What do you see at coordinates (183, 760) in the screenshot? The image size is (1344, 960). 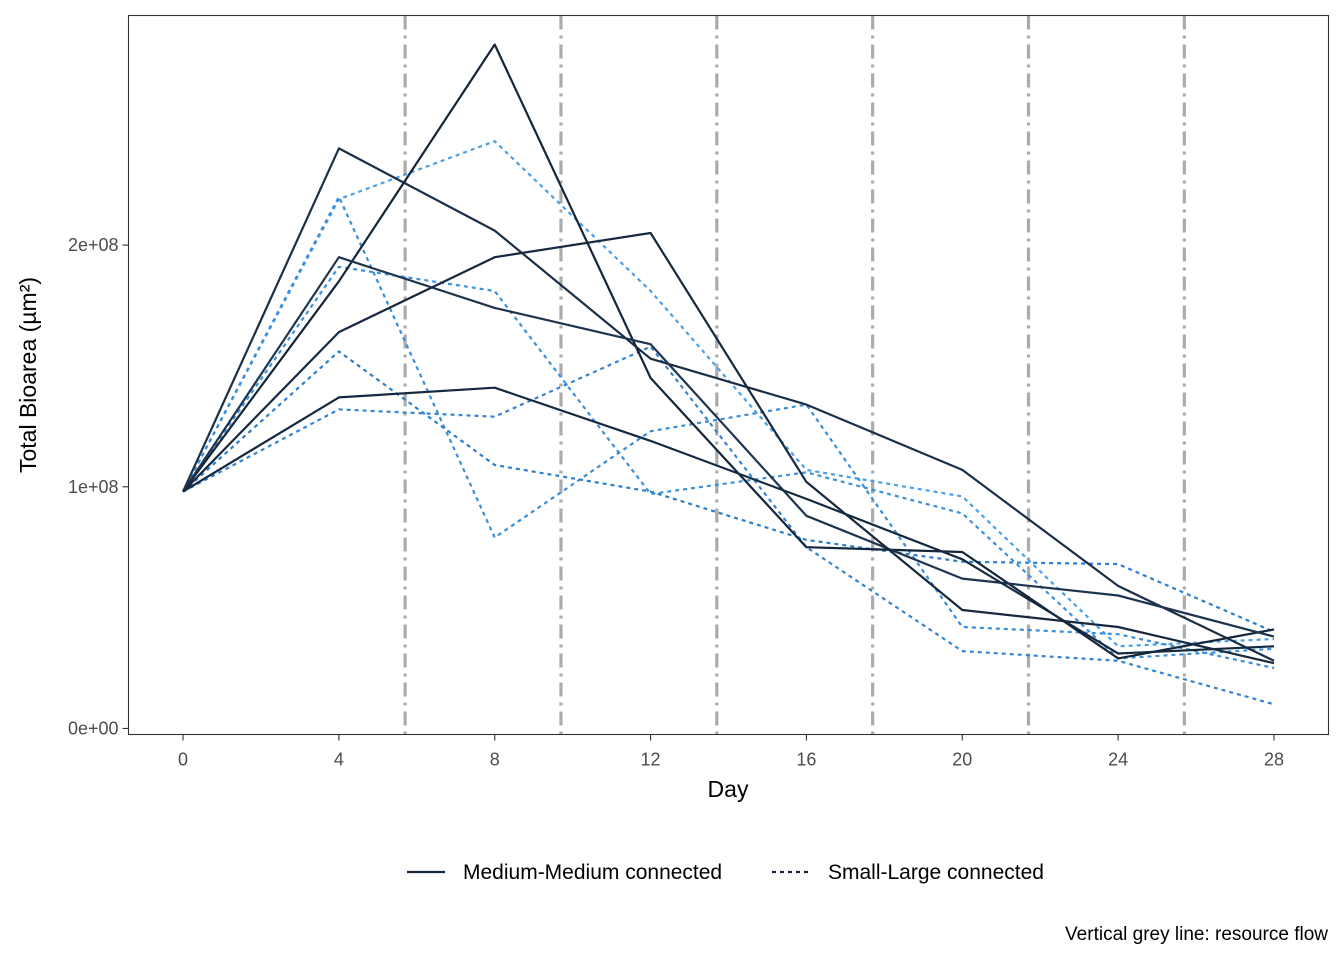 I see `x-tick-label-0: 0` at bounding box center [183, 760].